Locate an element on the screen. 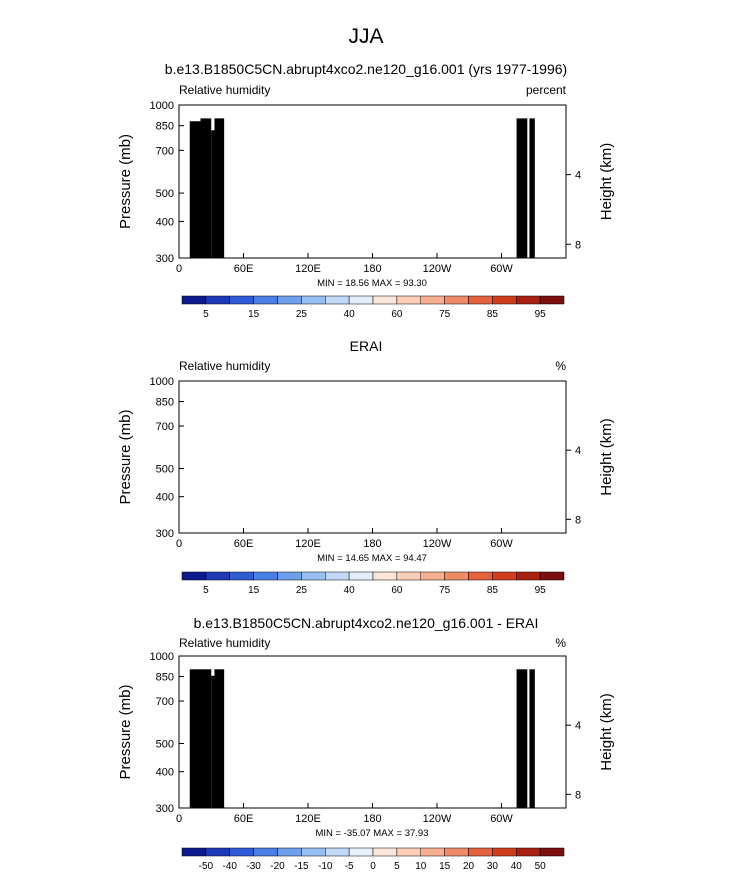  right-label: percent is located at coordinates (546, 90).